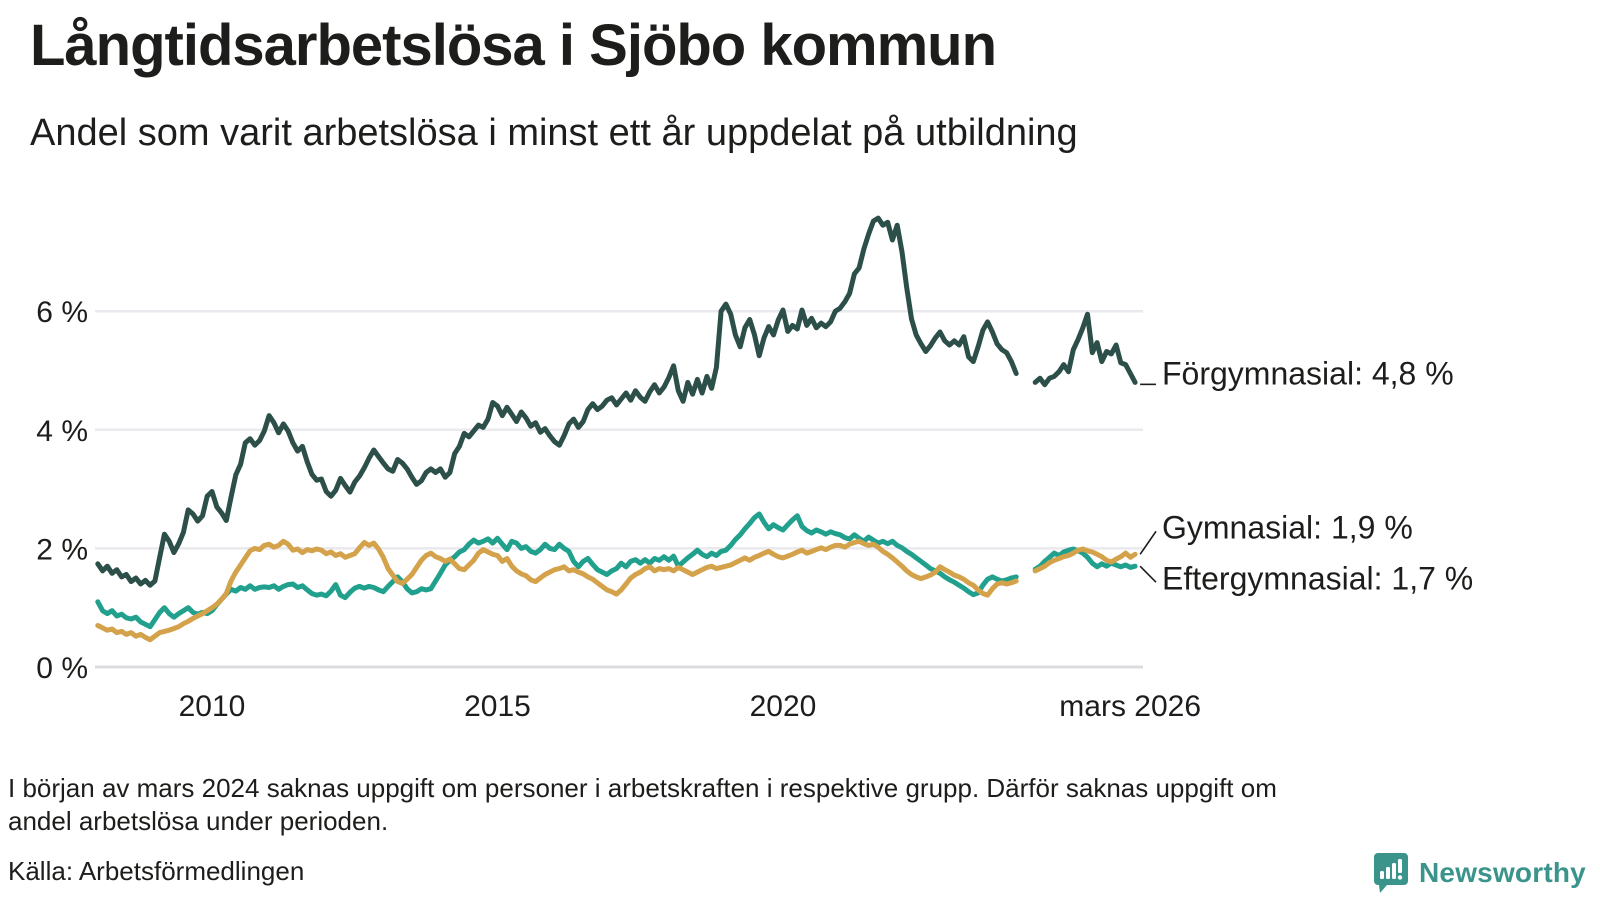 This screenshot has height=900, width=1600. I want to click on y-tick-label-1: 2 %, so click(62, 549).